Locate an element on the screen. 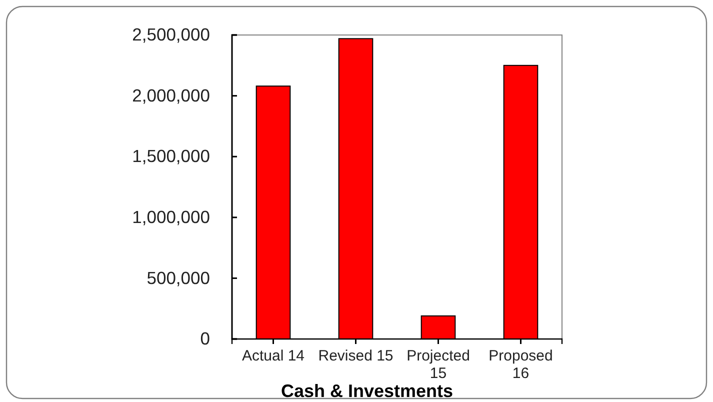 Image resolution: width=713 pixels, height=402 pixels. x-tick-label: Proposed 16 is located at coordinates (520, 365).